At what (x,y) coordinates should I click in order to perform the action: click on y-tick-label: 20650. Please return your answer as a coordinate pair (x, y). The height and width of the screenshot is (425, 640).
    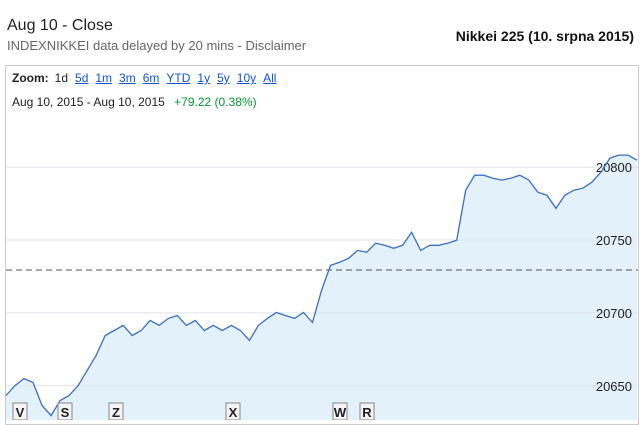
    Looking at the image, I should click on (614, 386).